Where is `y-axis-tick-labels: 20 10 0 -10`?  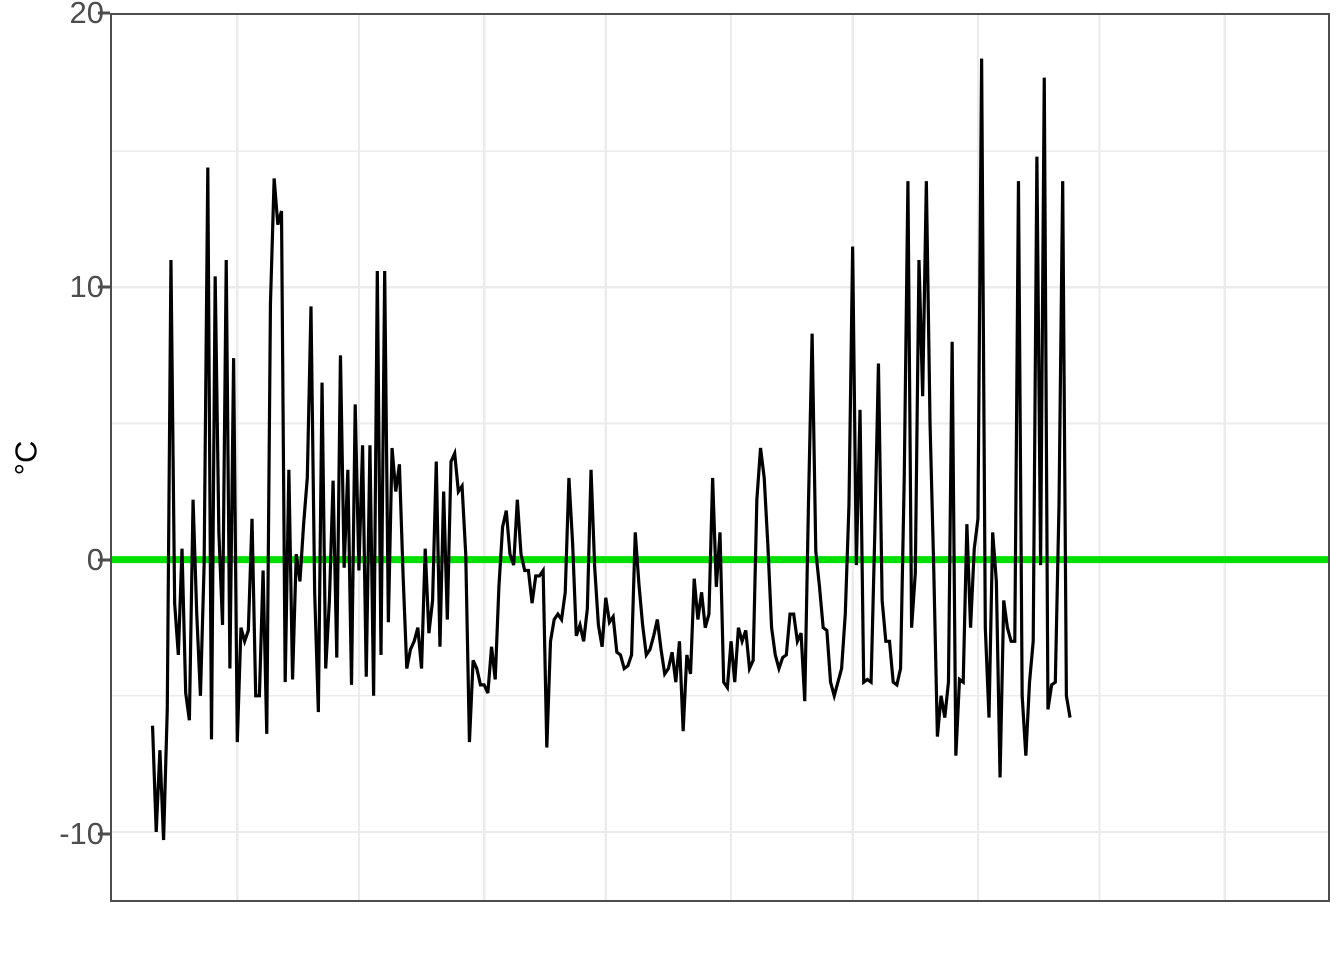 y-axis-tick-labels: 20 10 0 -10 is located at coordinates (55, 480).